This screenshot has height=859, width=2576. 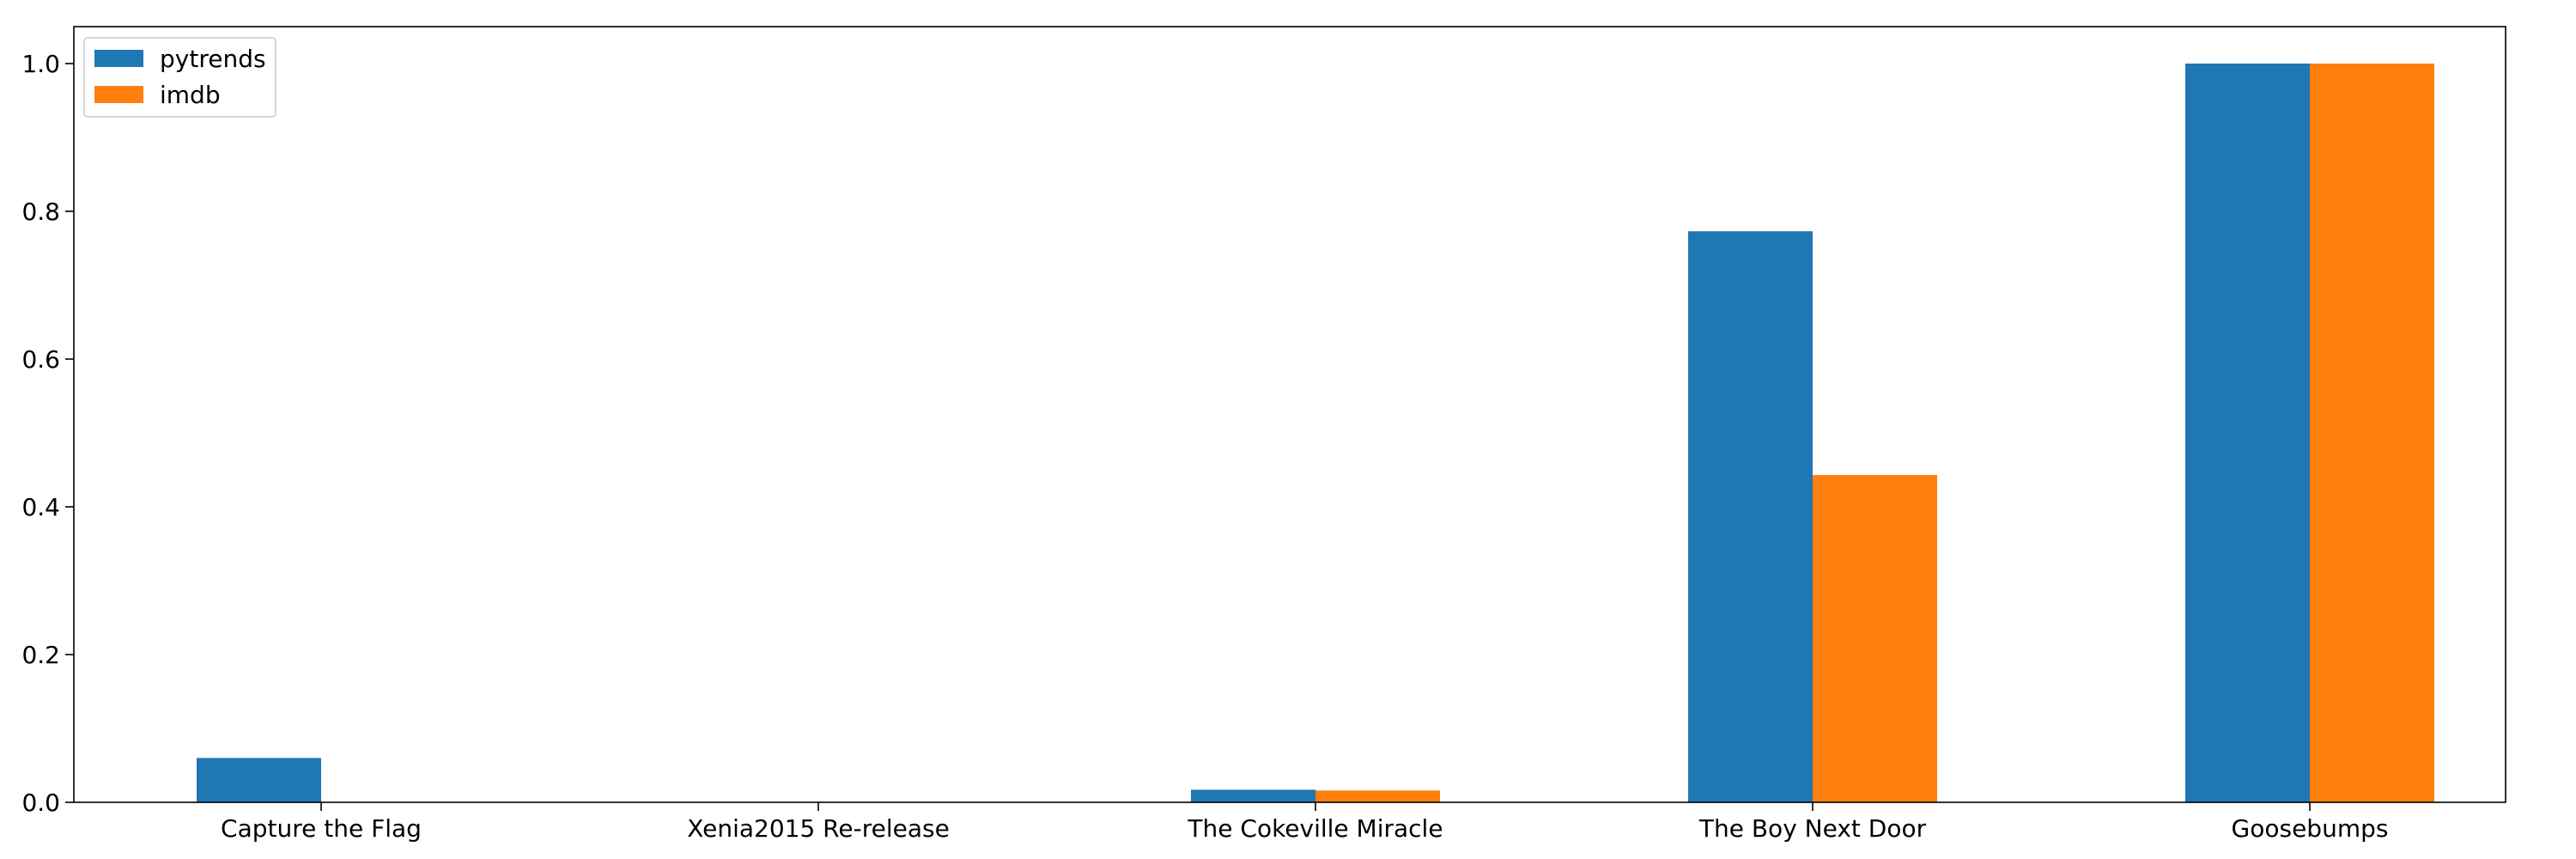 I want to click on legend: pytrends imdb, so click(x=180, y=78).